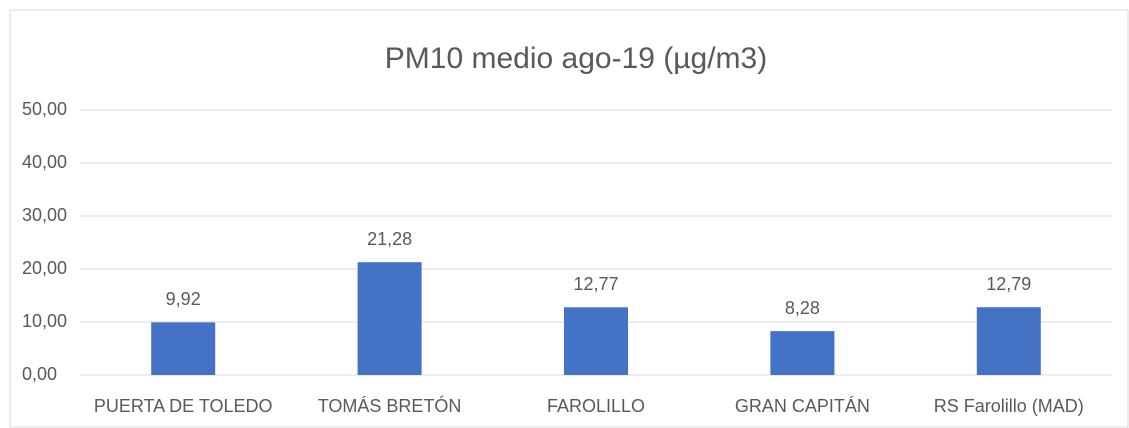 This screenshot has height=428, width=1129. I want to click on value-label: 12,79, so click(1008, 284).